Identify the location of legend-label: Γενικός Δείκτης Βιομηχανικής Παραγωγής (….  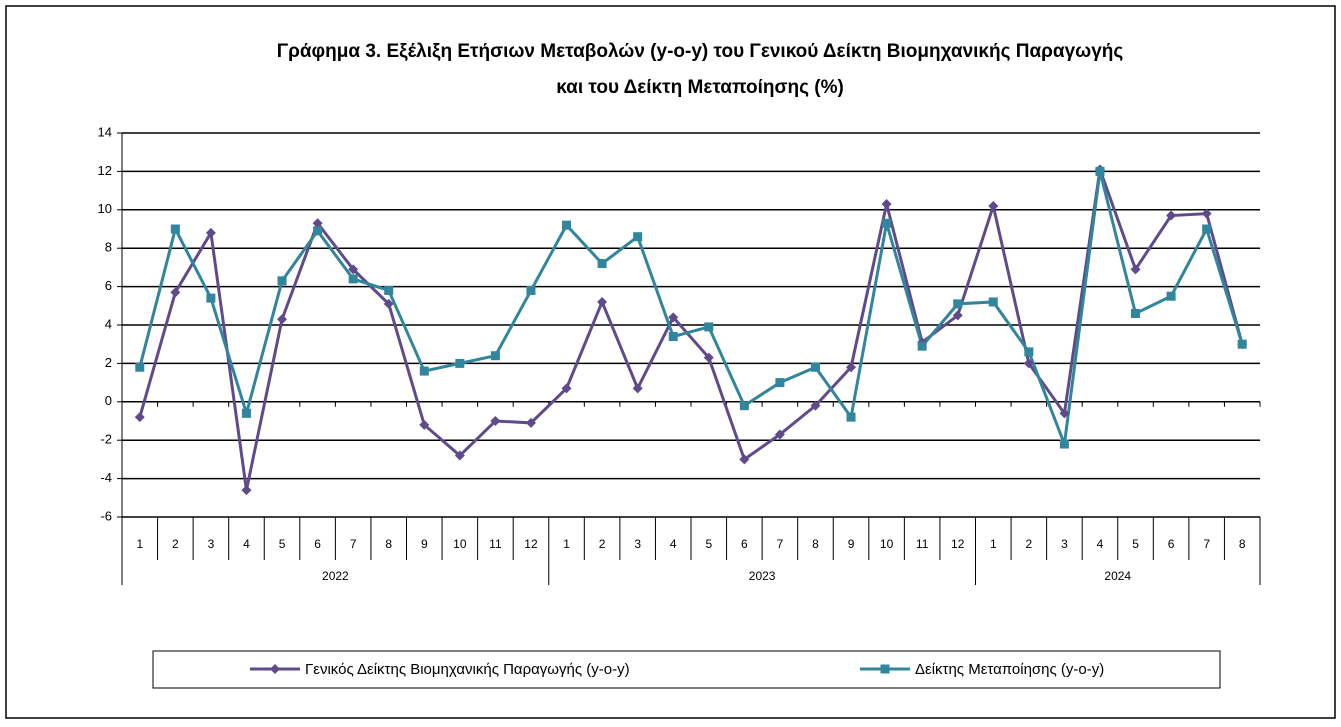
(467, 669).